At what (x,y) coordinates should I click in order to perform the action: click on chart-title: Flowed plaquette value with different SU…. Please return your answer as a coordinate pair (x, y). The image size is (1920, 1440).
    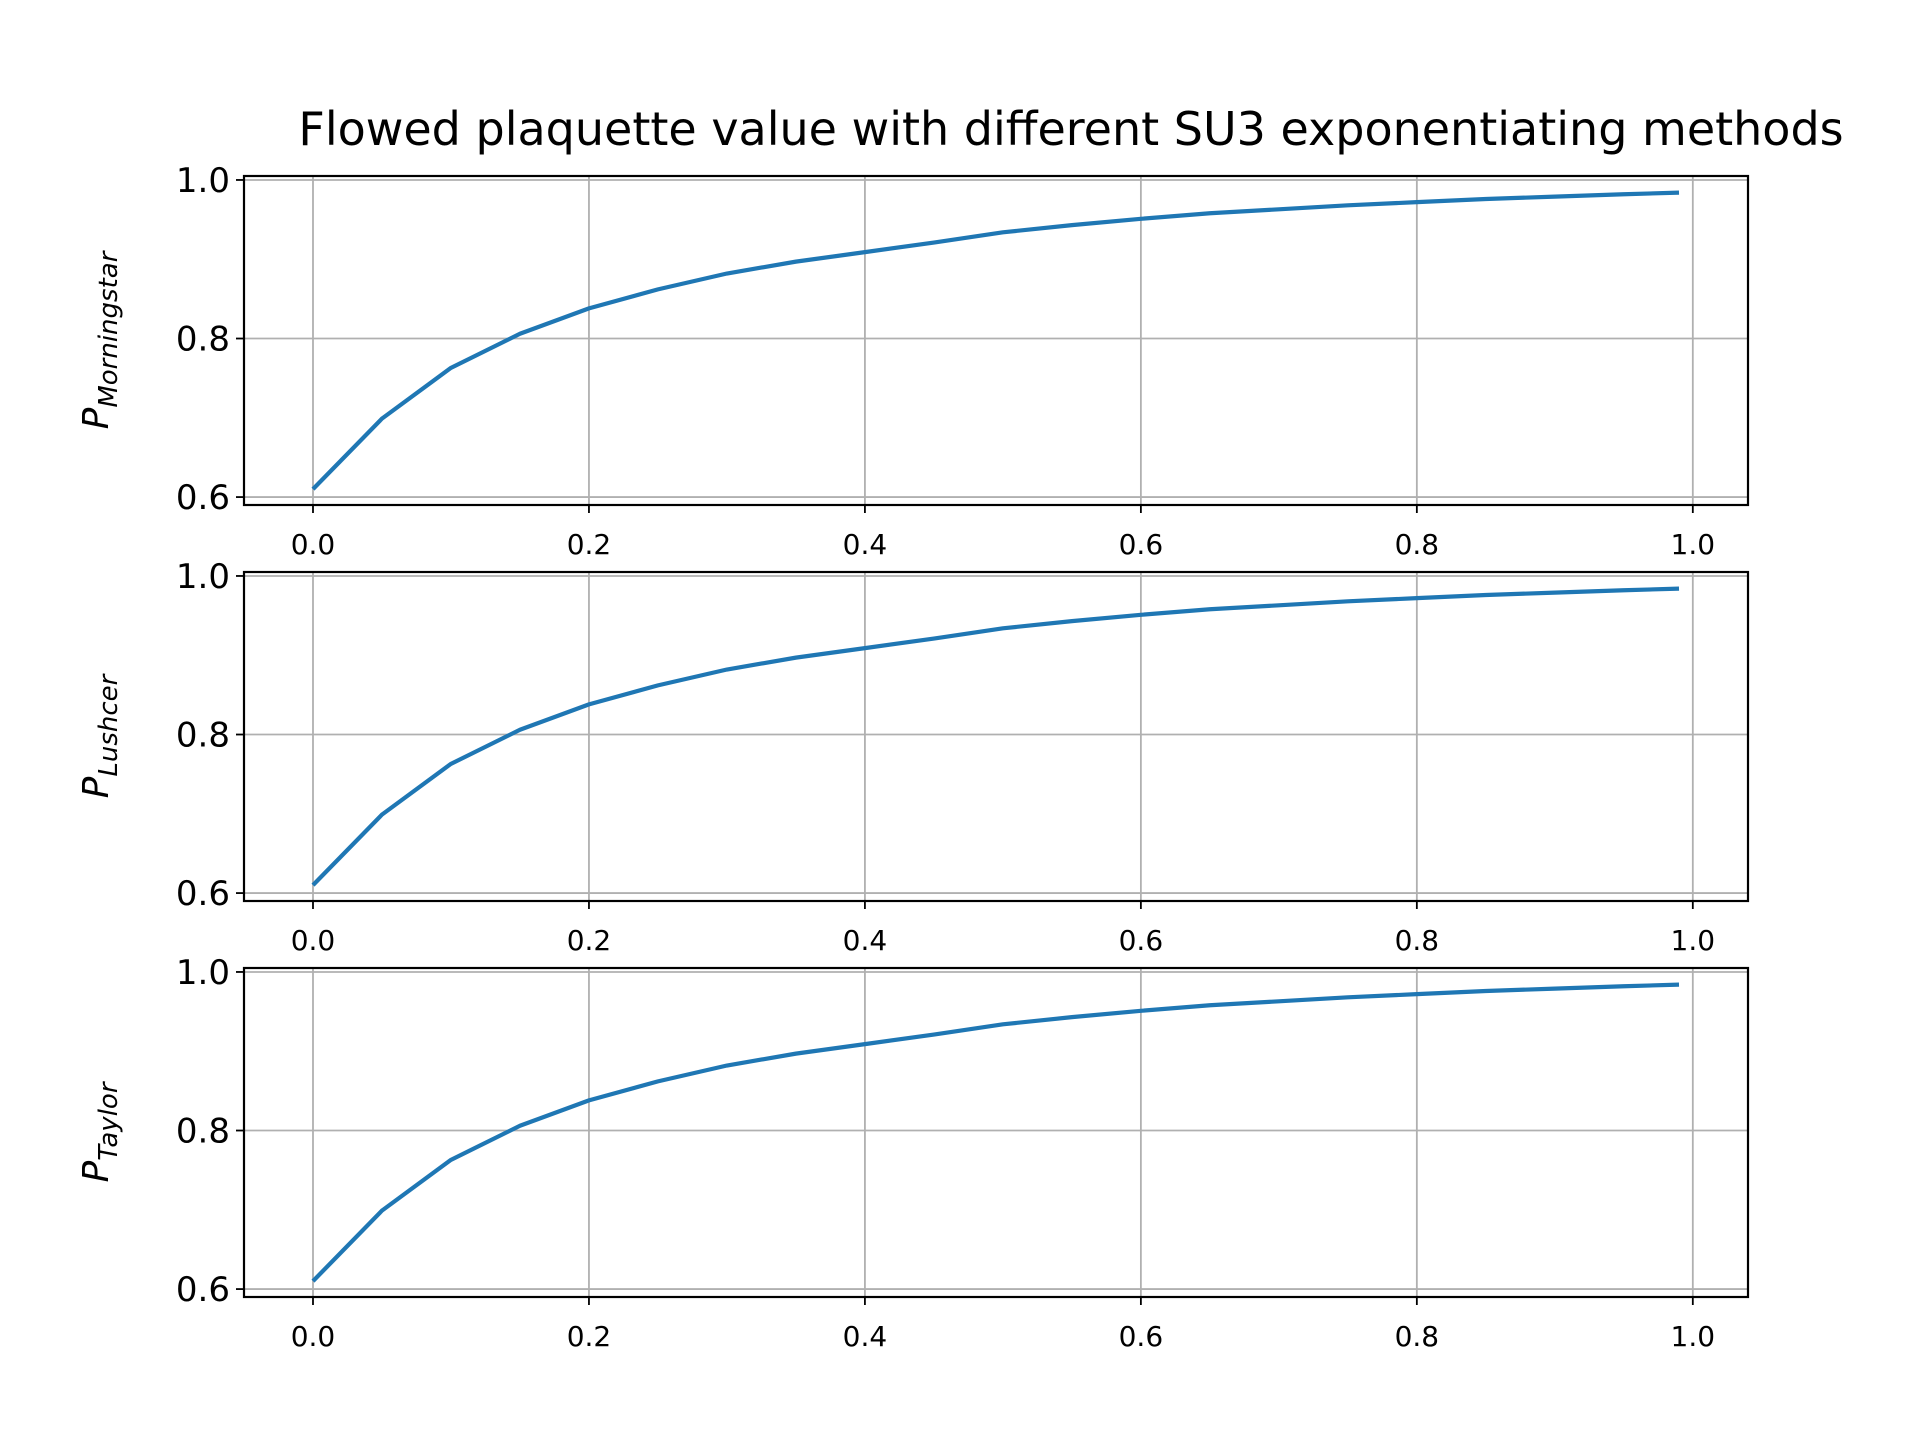
    Looking at the image, I should click on (1070, 129).